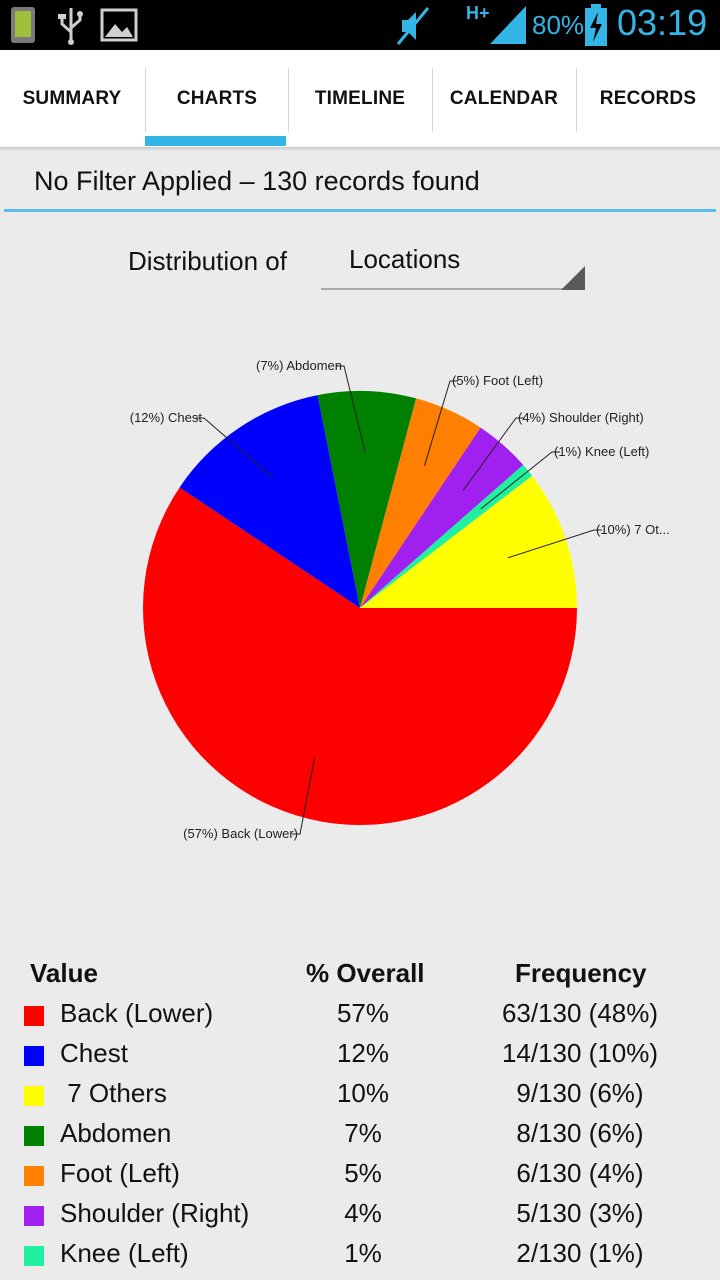 Image resolution: width=720 pixels, height=1280 pixels. Describe the element at coordinates (299, 365) in the screenshot. I see `pie-label: (7%) Abdomen` at that location.